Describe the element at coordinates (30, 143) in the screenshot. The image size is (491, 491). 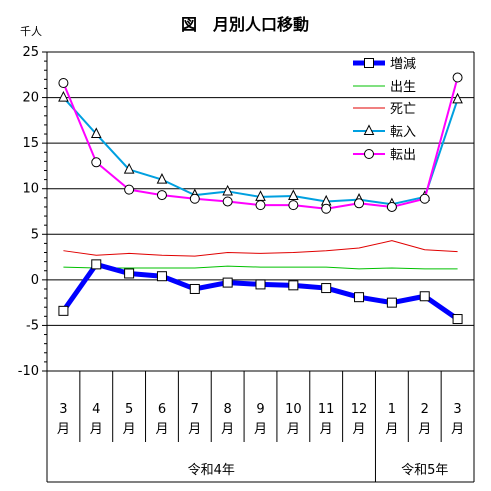
I see `y-tick-label: 15` at that location.